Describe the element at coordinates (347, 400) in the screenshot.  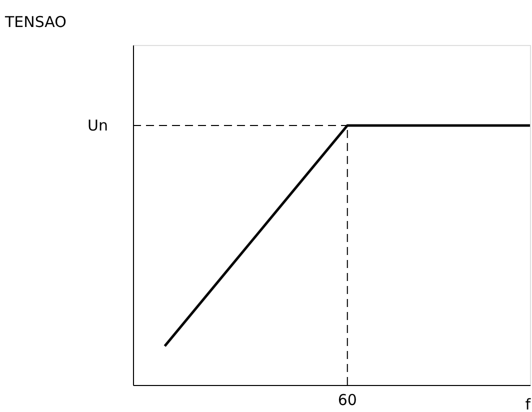
I see `text: 60` at that location.